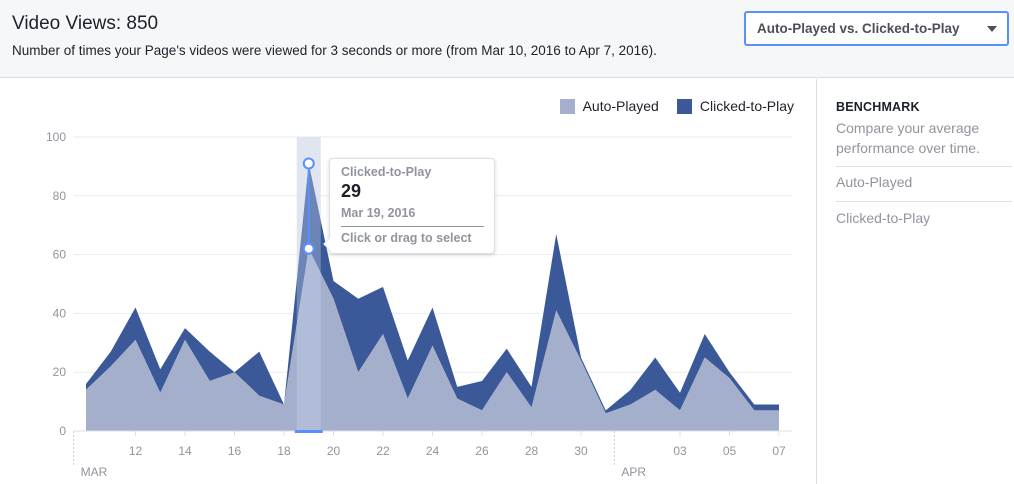 The height and width of the screenshot is (484, 1014). I want to click on x-tick-label: 22, so click(383, 451).